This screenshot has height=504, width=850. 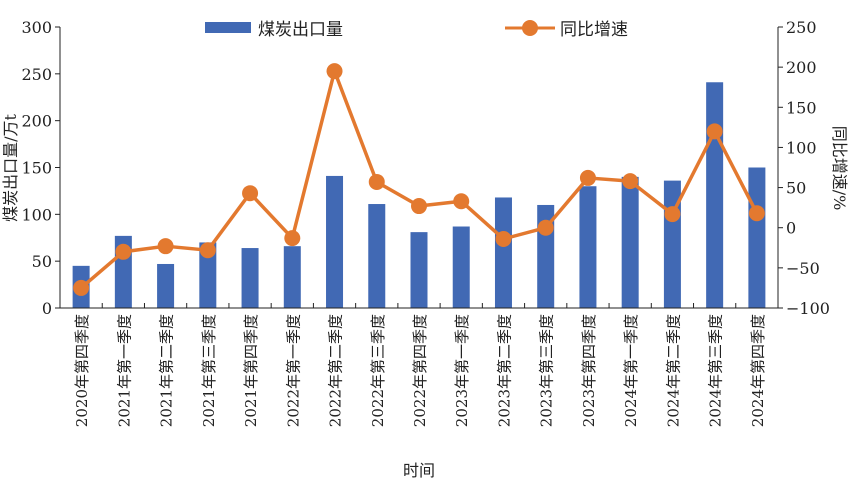 I want to click on y-tick-label: 300, so click(x=36, y=27).